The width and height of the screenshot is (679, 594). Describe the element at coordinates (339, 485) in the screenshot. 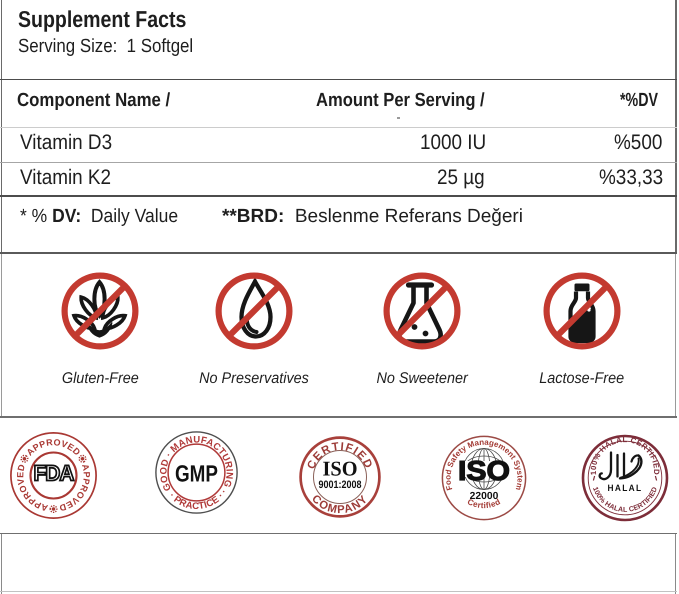

I see `svg-text: 9001:2008` at that location.